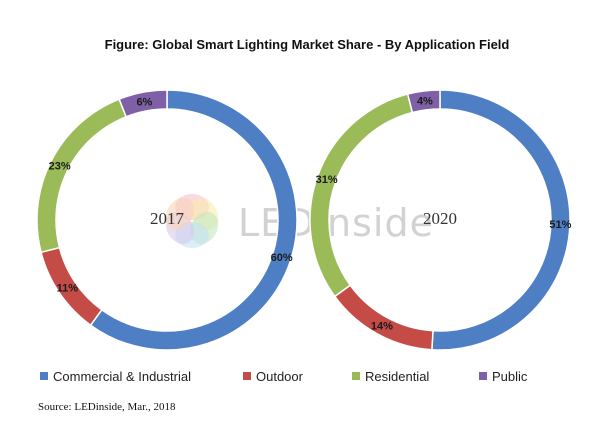 This screenshot has width=614, height=424. Describe the element at coordinates (383, 317) in the screenshot. I see `slice-2020-outdoor` at that location.